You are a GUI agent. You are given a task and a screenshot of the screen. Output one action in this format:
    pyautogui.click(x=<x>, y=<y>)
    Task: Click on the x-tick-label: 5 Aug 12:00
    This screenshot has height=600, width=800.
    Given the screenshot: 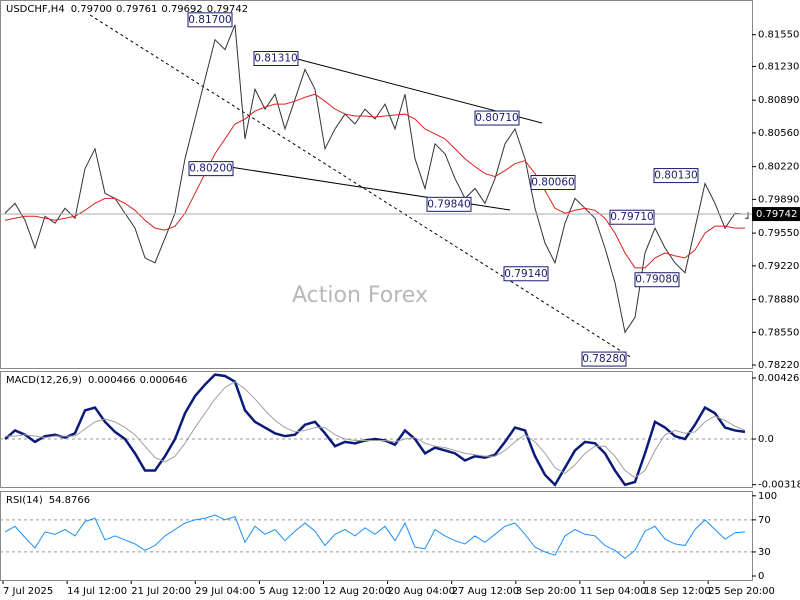 What is the action you would take?
    pyautogui.click(x=289, y=591)
    